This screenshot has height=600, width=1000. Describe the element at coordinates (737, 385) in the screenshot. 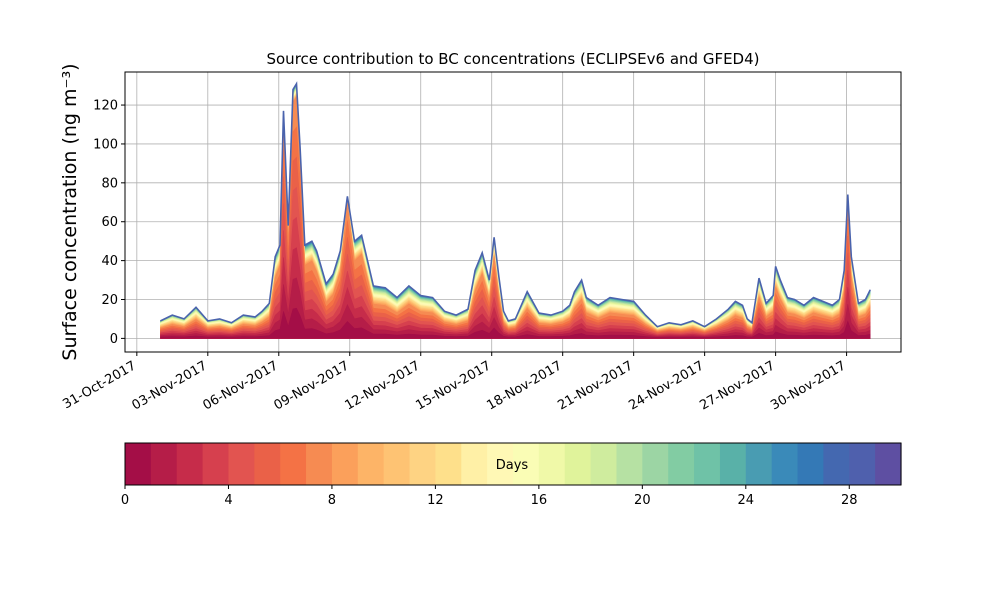

I see `x-tick-label: 27-Nov-2017` at that location.